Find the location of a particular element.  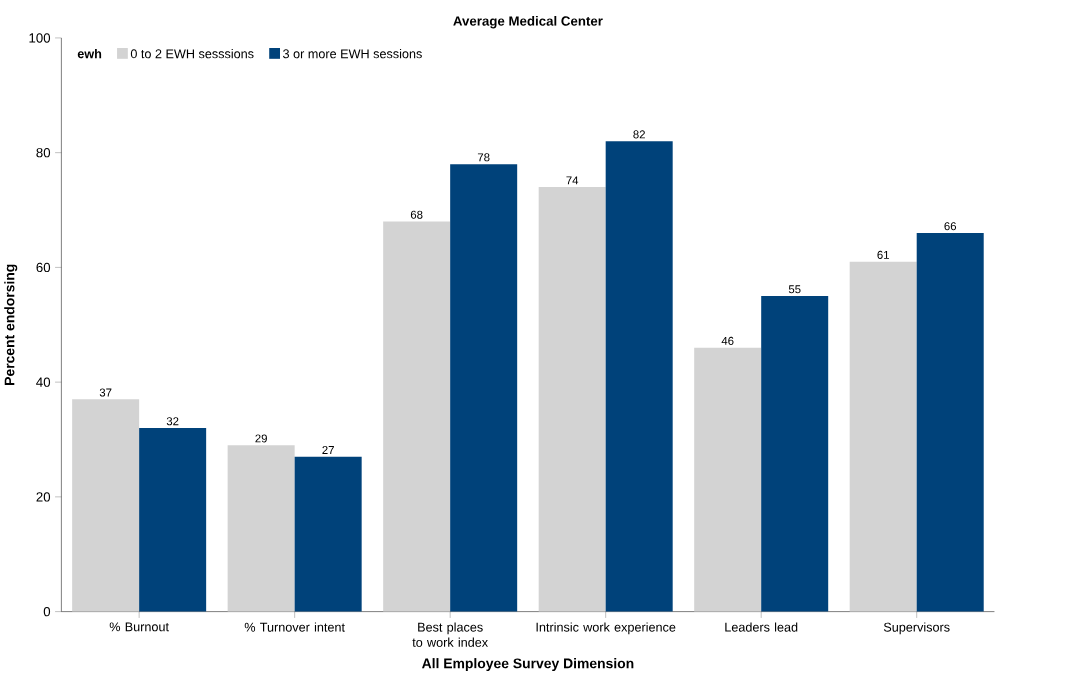

x-tick-label: % Burnout is located at coordinates (139, 627).